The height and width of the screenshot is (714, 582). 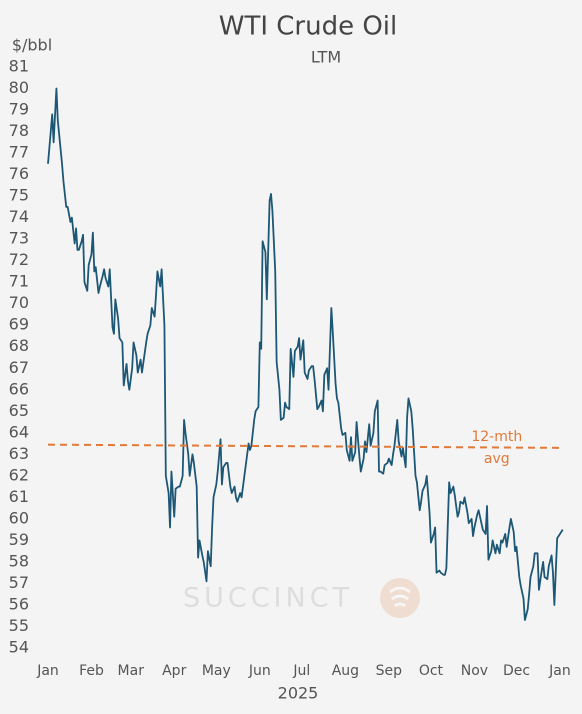 I want to click on x-tick-label: May, so click(x=216, y=671).